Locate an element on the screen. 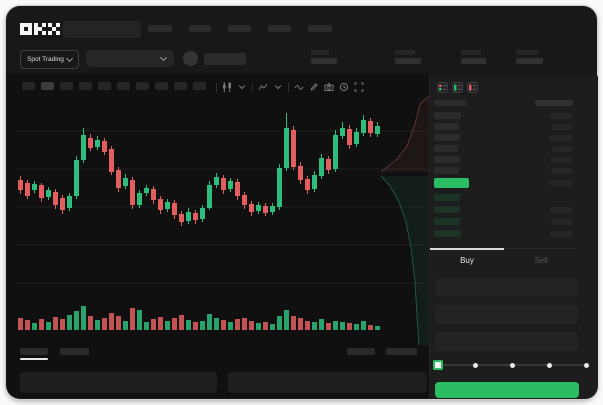 Image resolution: width=603 pixels, height=405 pixels. slider-handle is located at coordinates (438, 364).